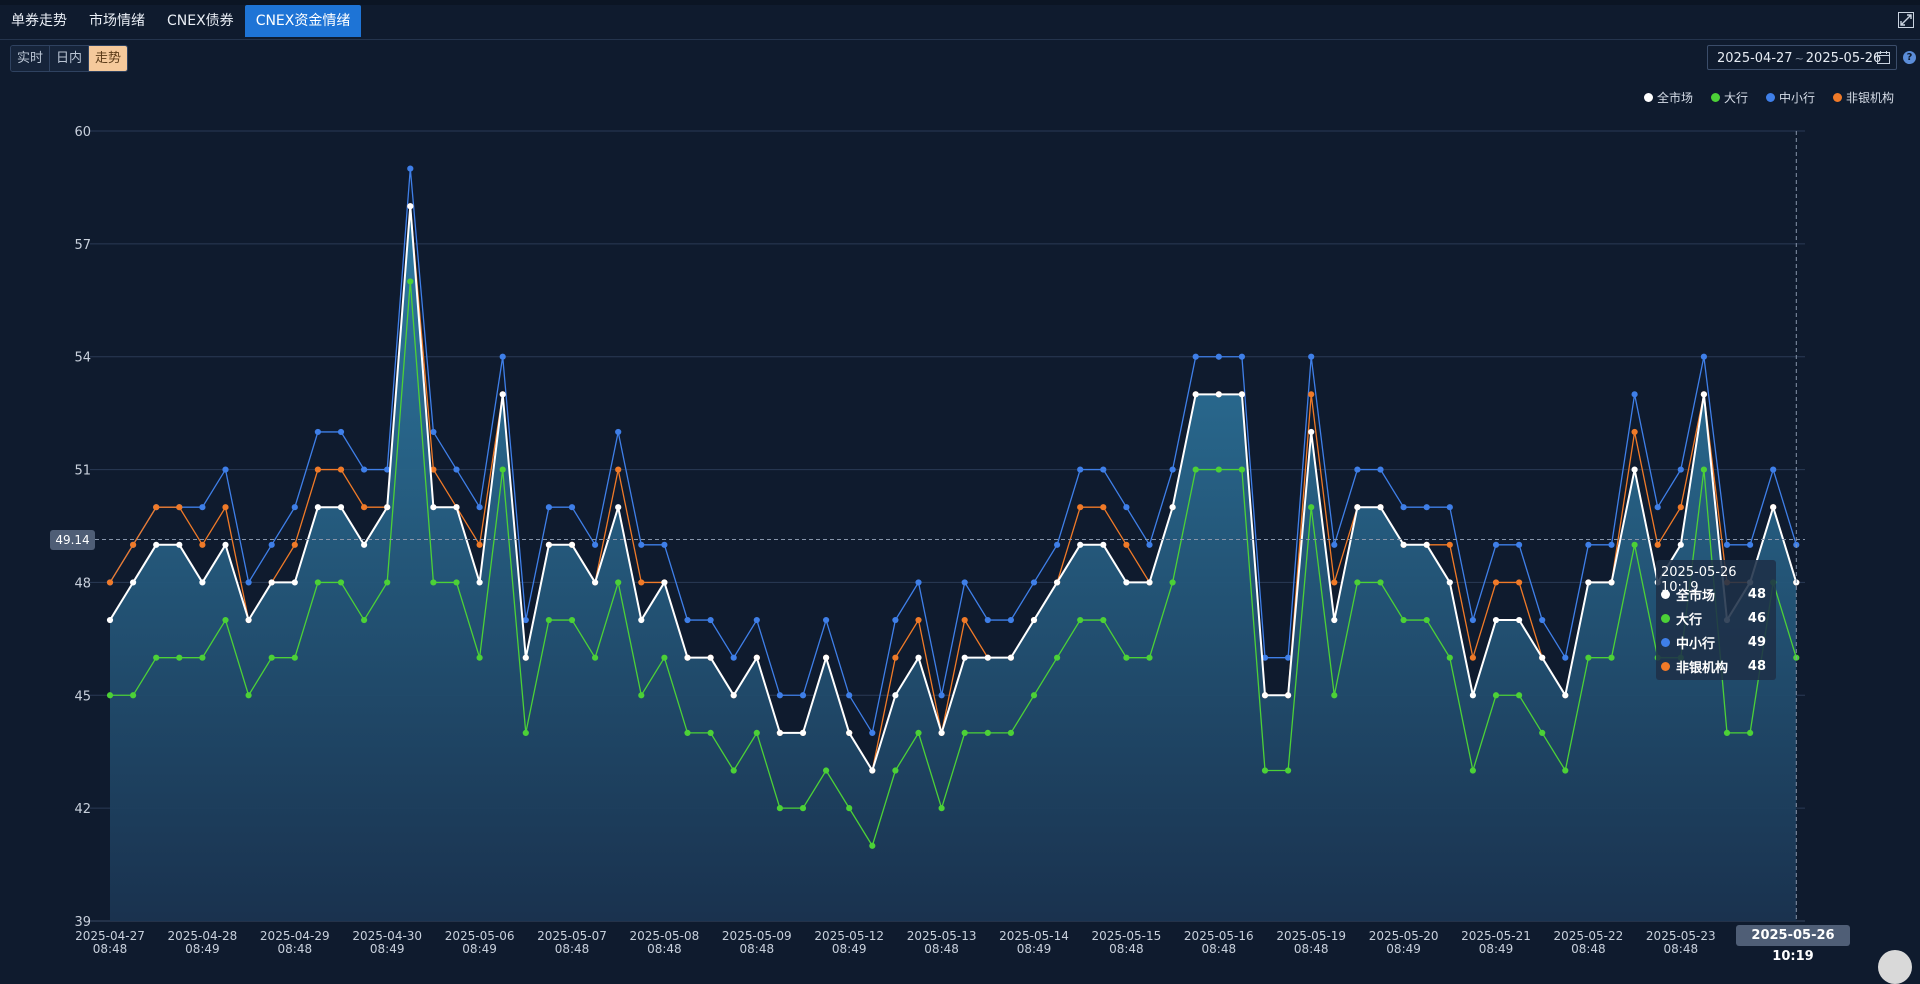 This screenshot has width=1920, height=984. I want to click on help-icon: ?, so click(1909, 57).